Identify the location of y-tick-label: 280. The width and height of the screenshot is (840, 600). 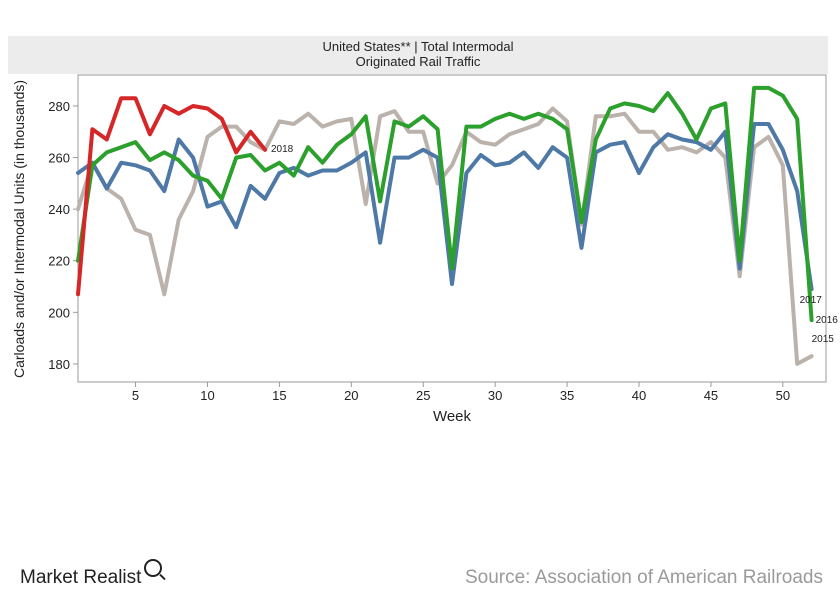
(59, 106).